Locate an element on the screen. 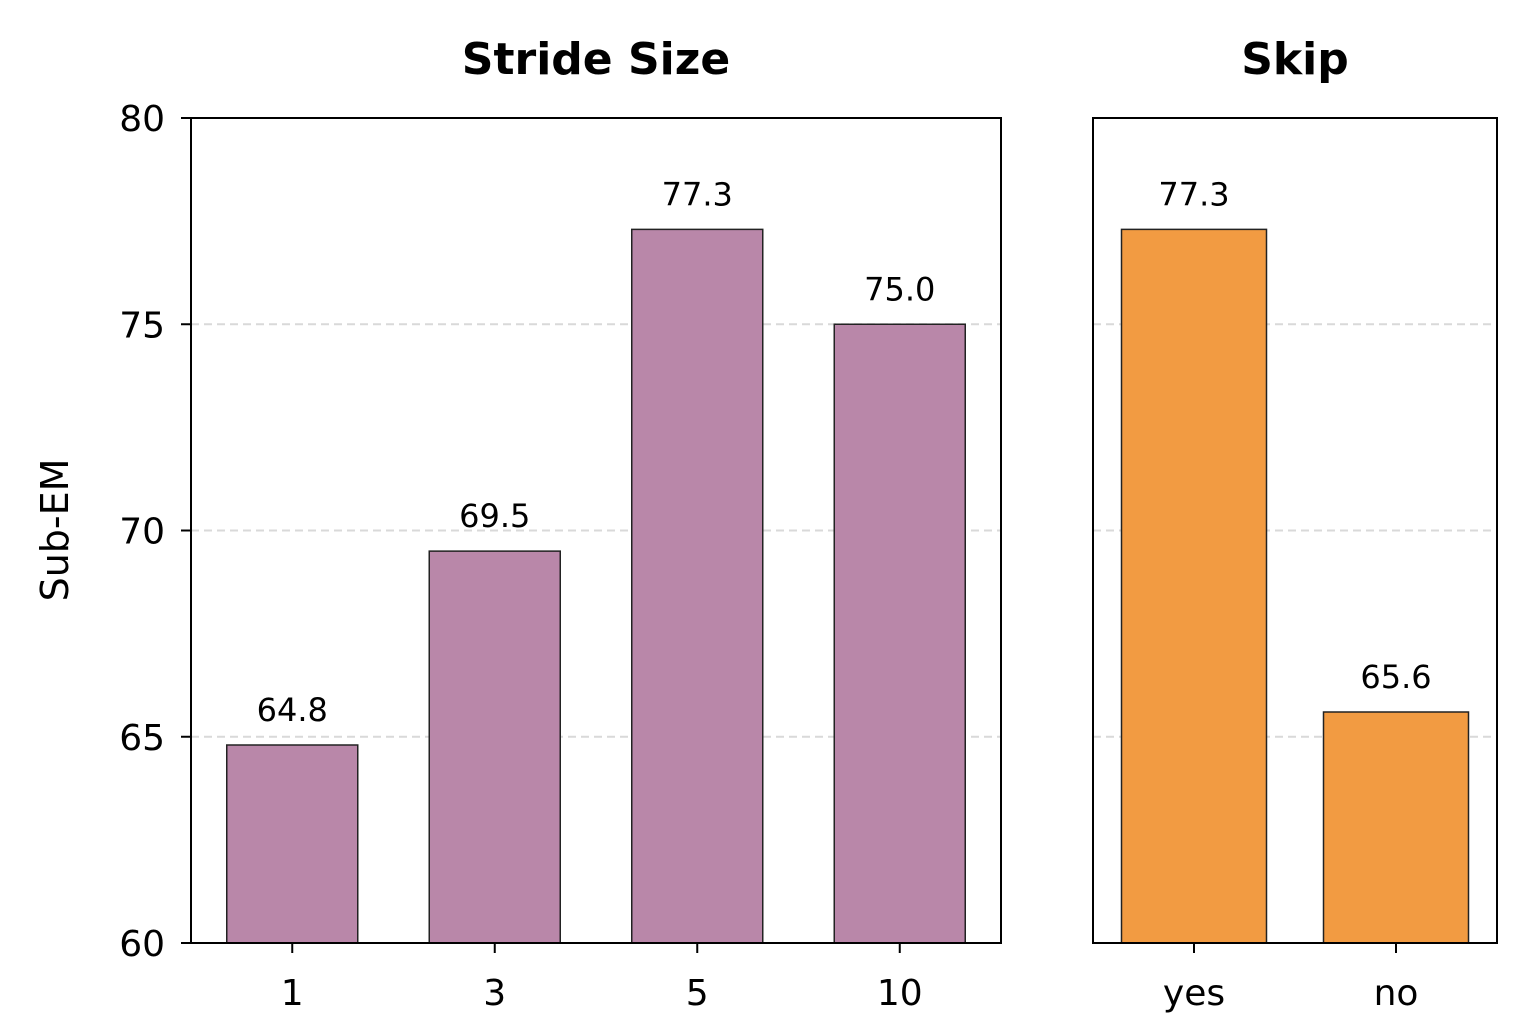 The image size is (1540, 1036). value-label: 65.6 is located at coordinates (1395, 677).